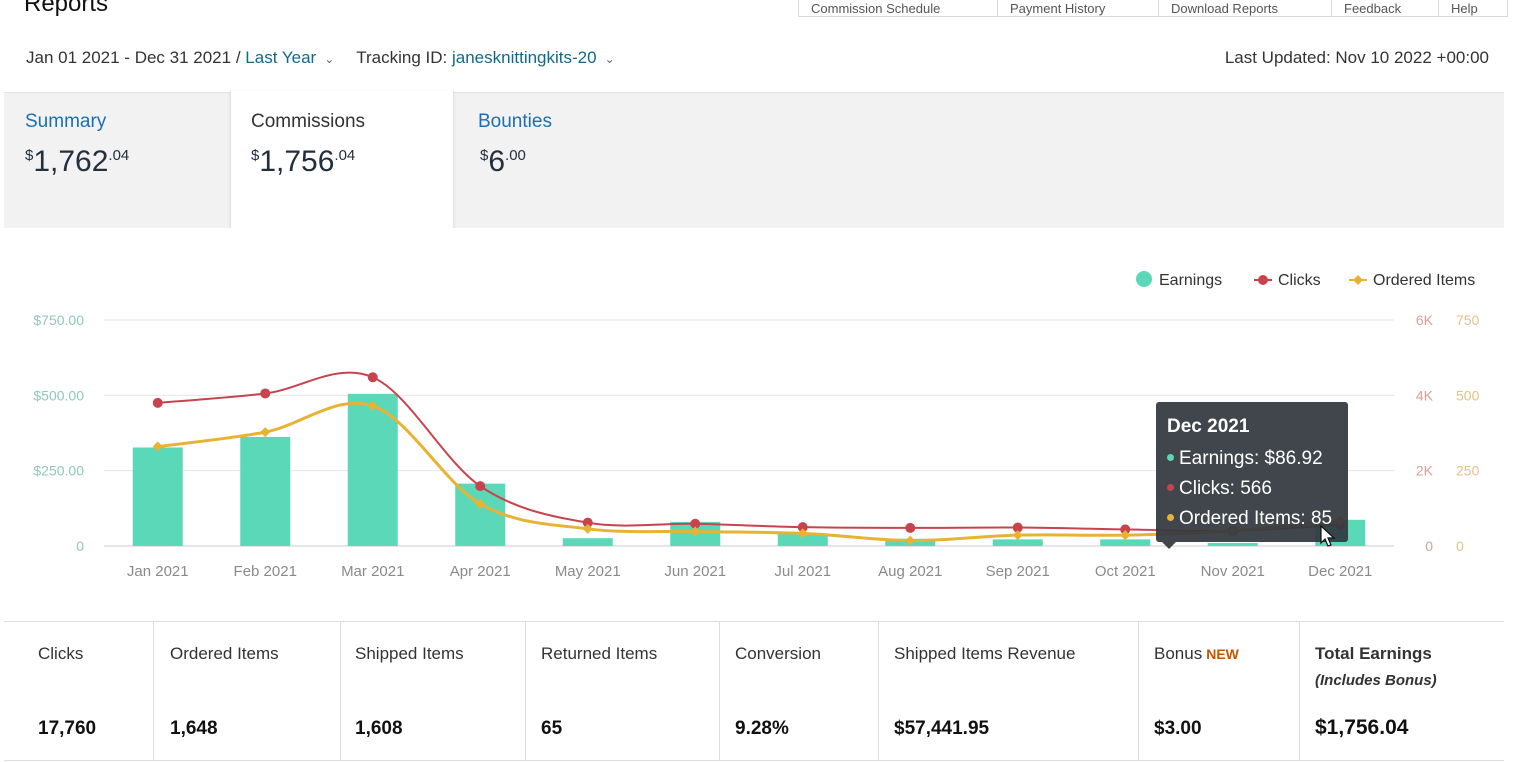 Image resolution: width=1521 pixels, height=762 pixels. What do you see at coordinates (1245, 8) in the screenshot?
I see `tab-download-reports: Download Reports` at bounding box center [1245, 8].